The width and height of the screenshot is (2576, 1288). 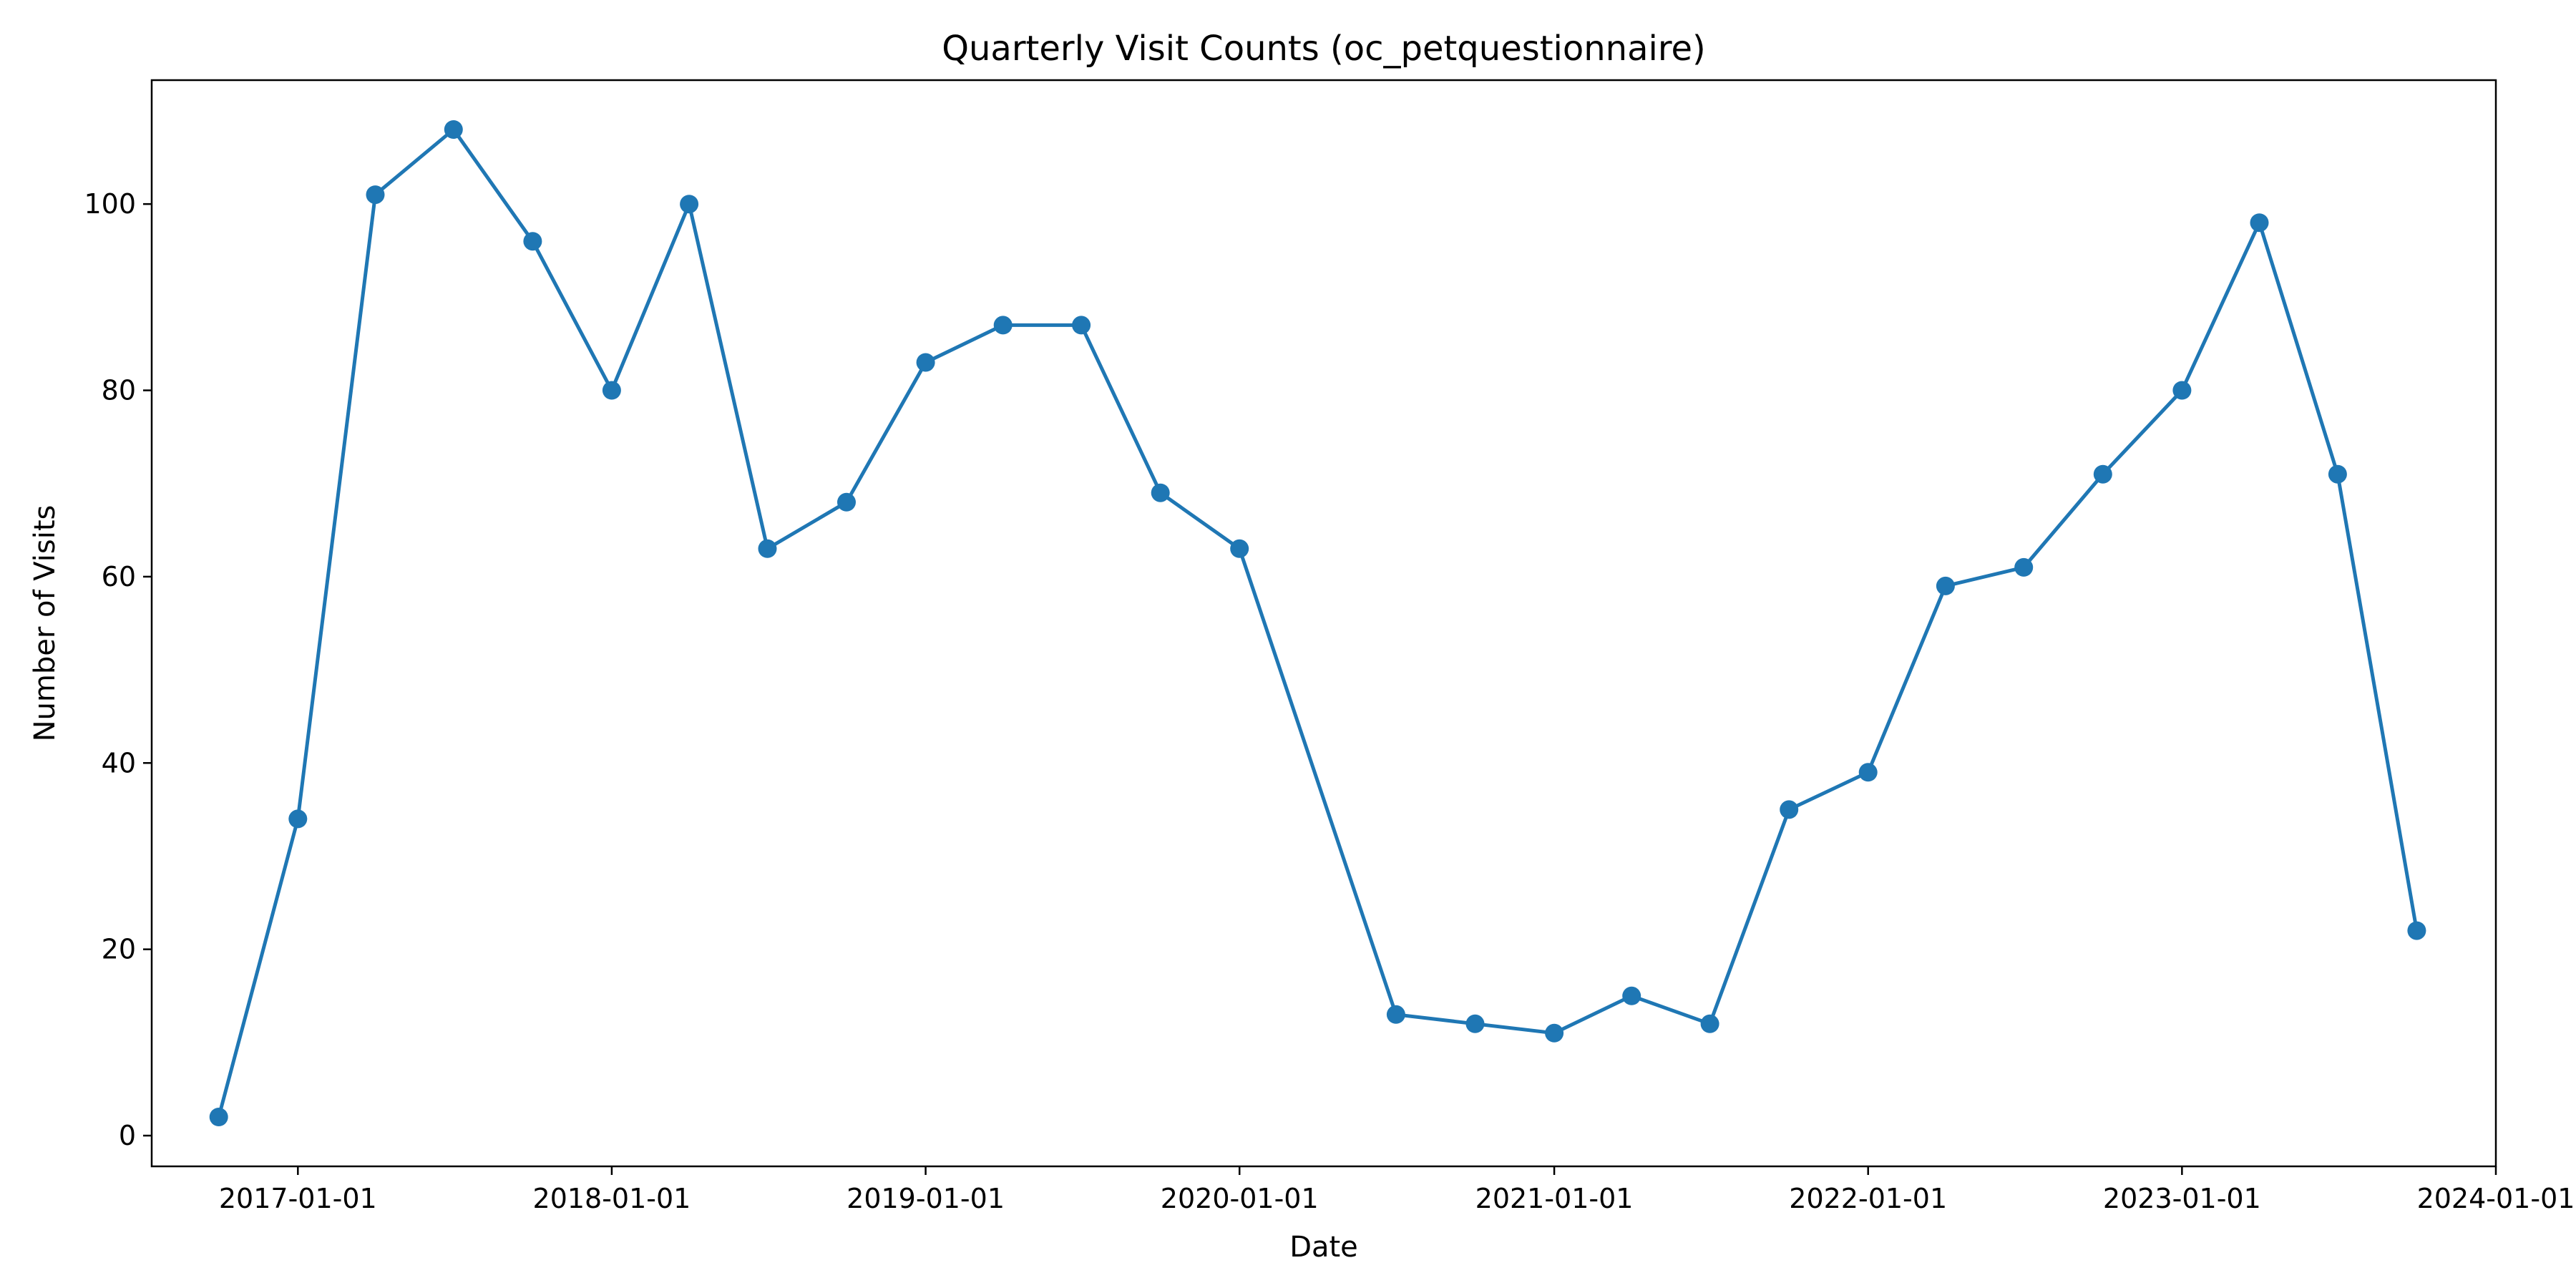 I want to click on y-tick-label: 0, so click(x=127, y=1135).